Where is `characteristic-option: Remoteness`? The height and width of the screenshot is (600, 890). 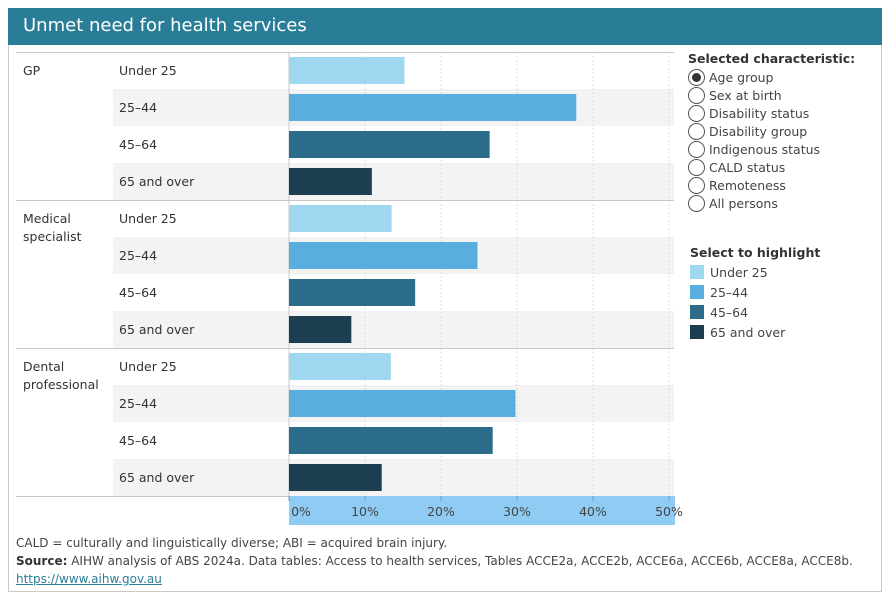 characteristic-option: Remoteness is located at coordinates (754, 185).